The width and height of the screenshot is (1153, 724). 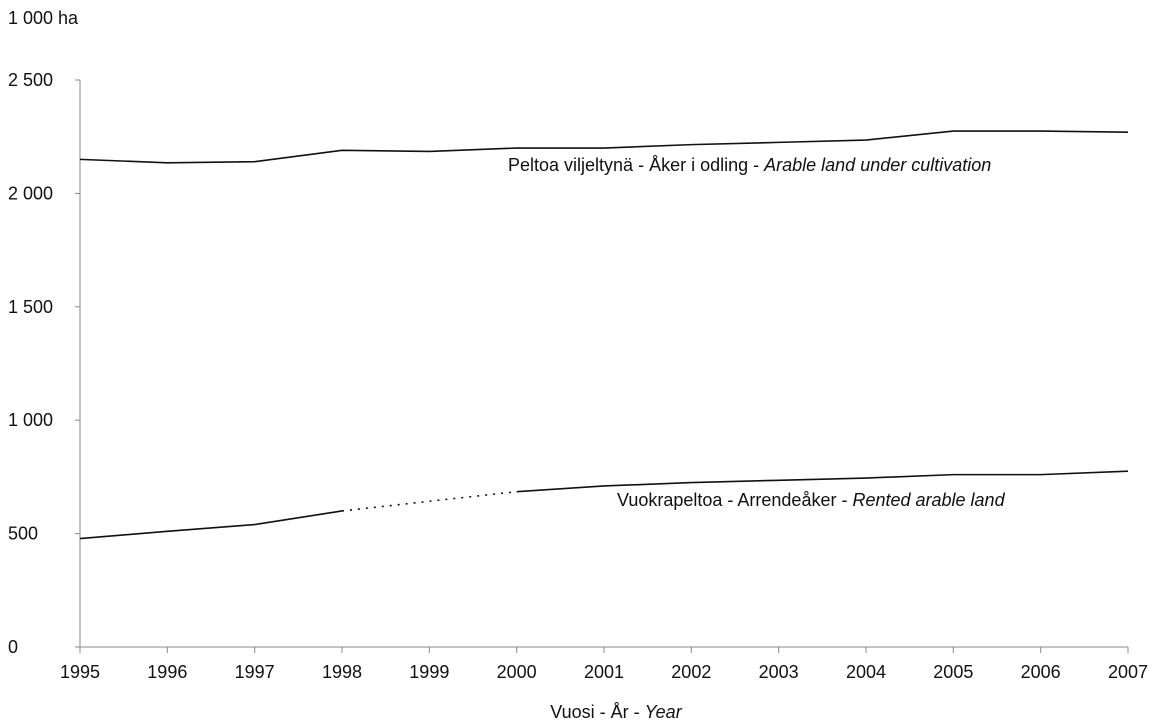 I want to click on series-label-rented-land-plain: Vuokrapeltoa - Arrendeåker -, so click(x=734, y=500).